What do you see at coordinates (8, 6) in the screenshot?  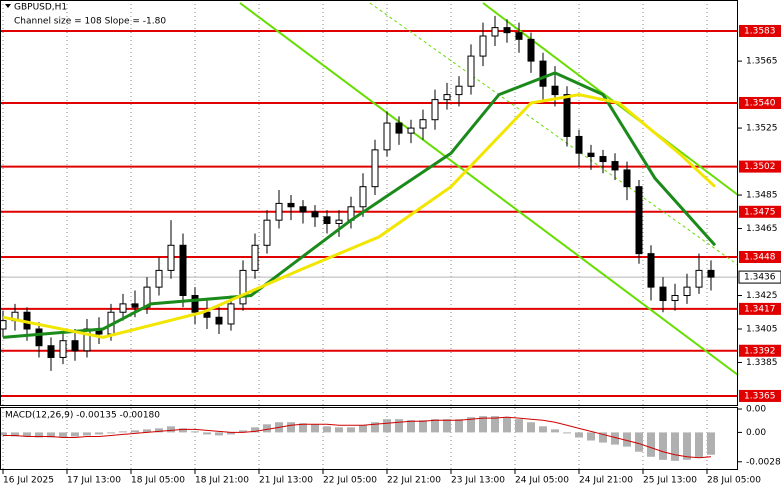 I see `menu-arrow` at bounding box center [8, 6].